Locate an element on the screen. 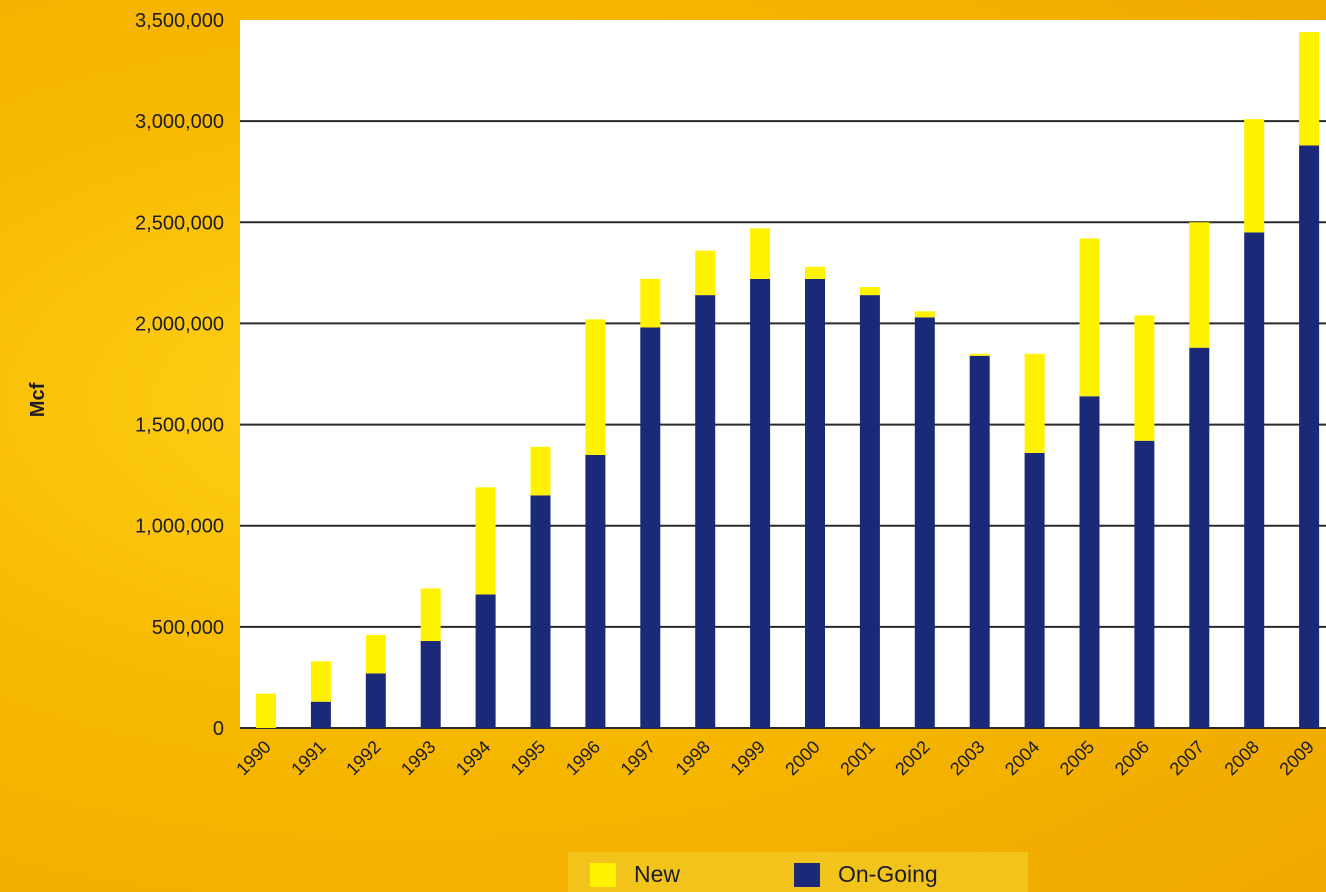 This screenshot has height=892, width=1326. legend-swatch-new is located at coordinates (603, 874).